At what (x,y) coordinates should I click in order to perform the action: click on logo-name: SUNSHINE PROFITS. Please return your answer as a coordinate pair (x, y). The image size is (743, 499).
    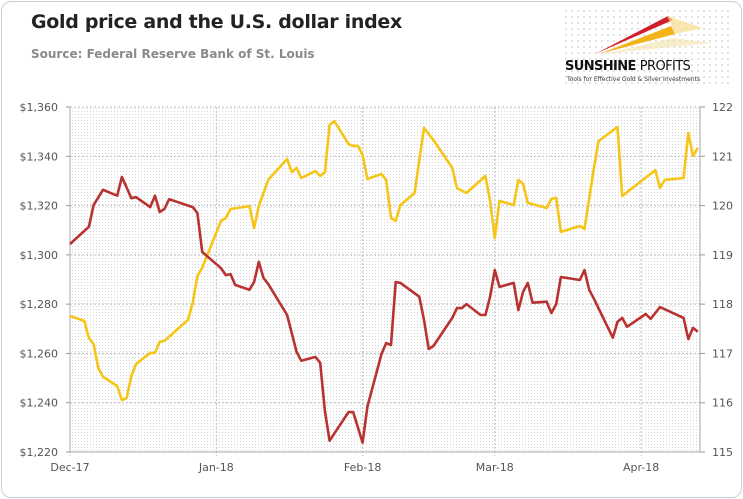
    Looking at the image, I should click on (628, 66).